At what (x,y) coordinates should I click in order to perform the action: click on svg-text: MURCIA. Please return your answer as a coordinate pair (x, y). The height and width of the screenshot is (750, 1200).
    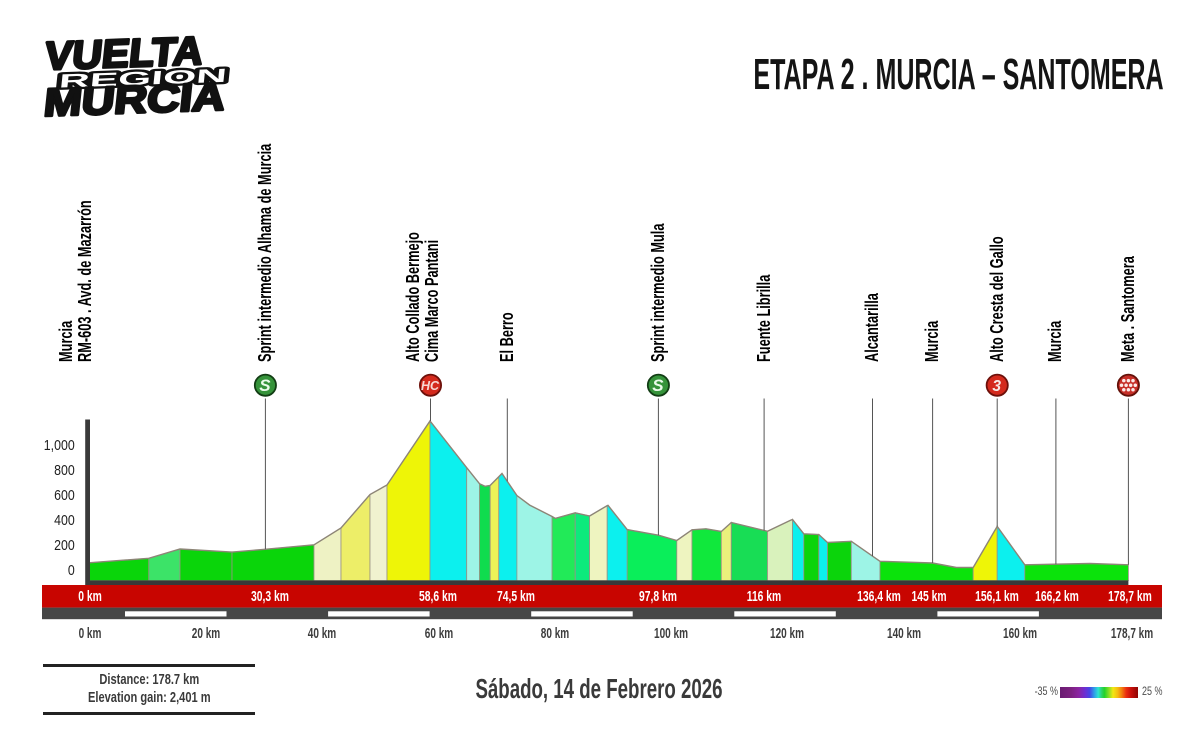
    Looking at the image, I should click on (134, 100).